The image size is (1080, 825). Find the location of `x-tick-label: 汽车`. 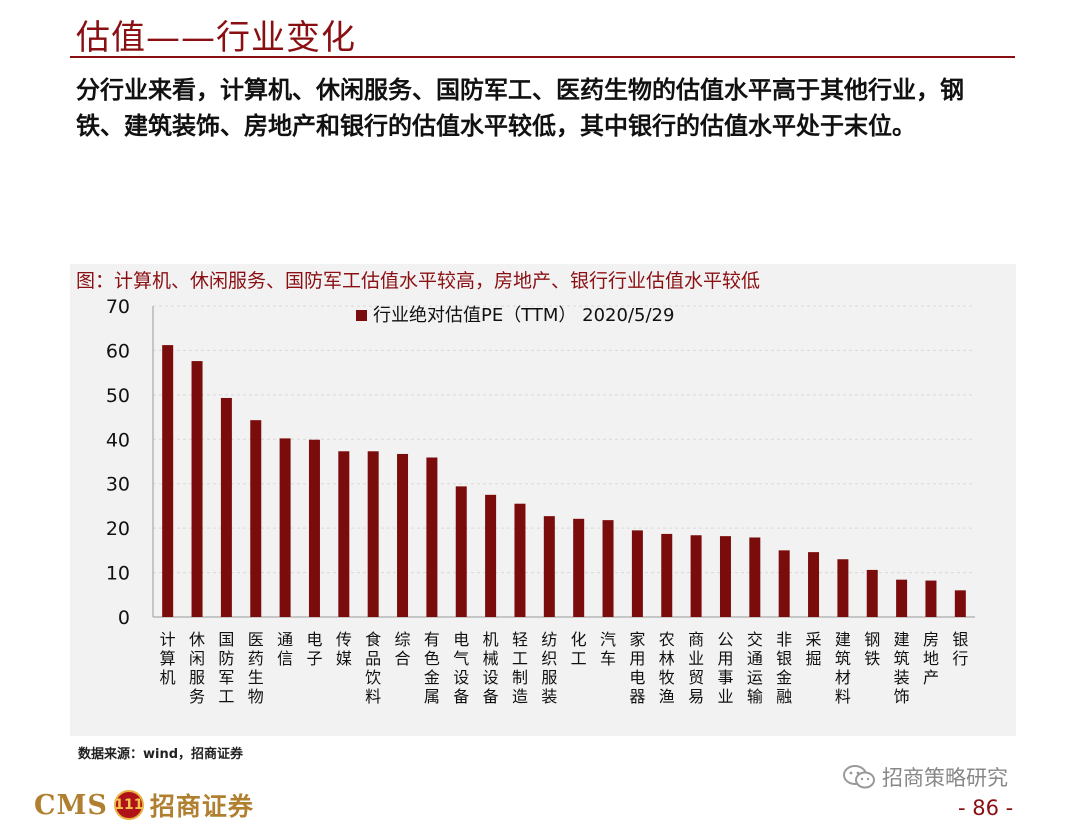

x-tick-label: 汽车 is located at coordinates (608, 649).